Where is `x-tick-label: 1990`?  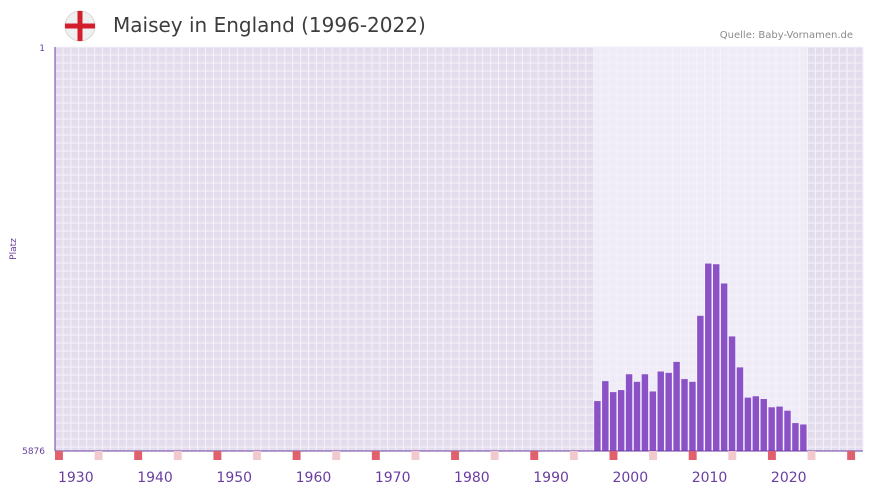
x-tick-label: 1990 is located at coordinates (551, 478).